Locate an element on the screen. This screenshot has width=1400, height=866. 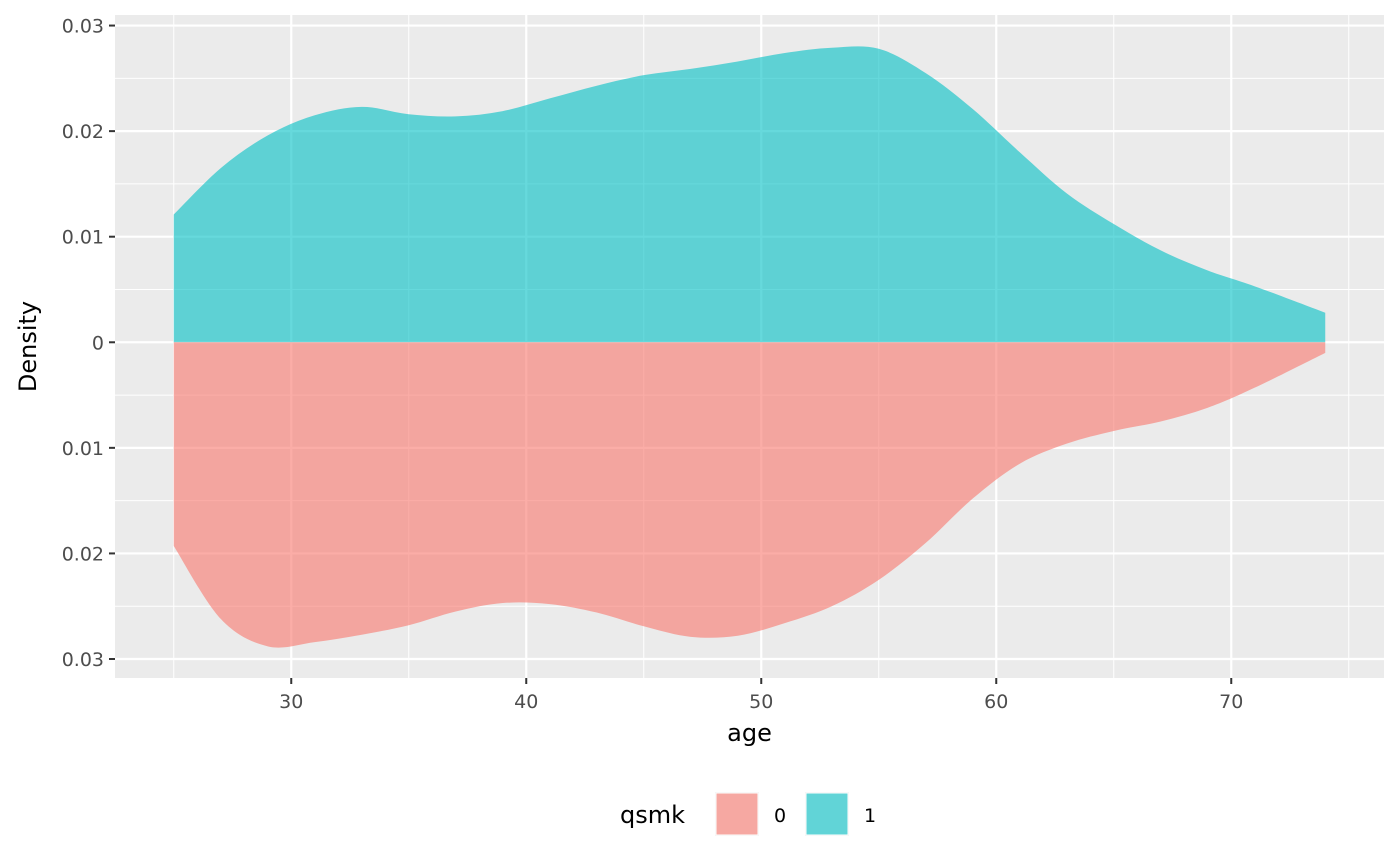
x-axis: 30 40 50 60 70 is located at coordinates (761, 695).